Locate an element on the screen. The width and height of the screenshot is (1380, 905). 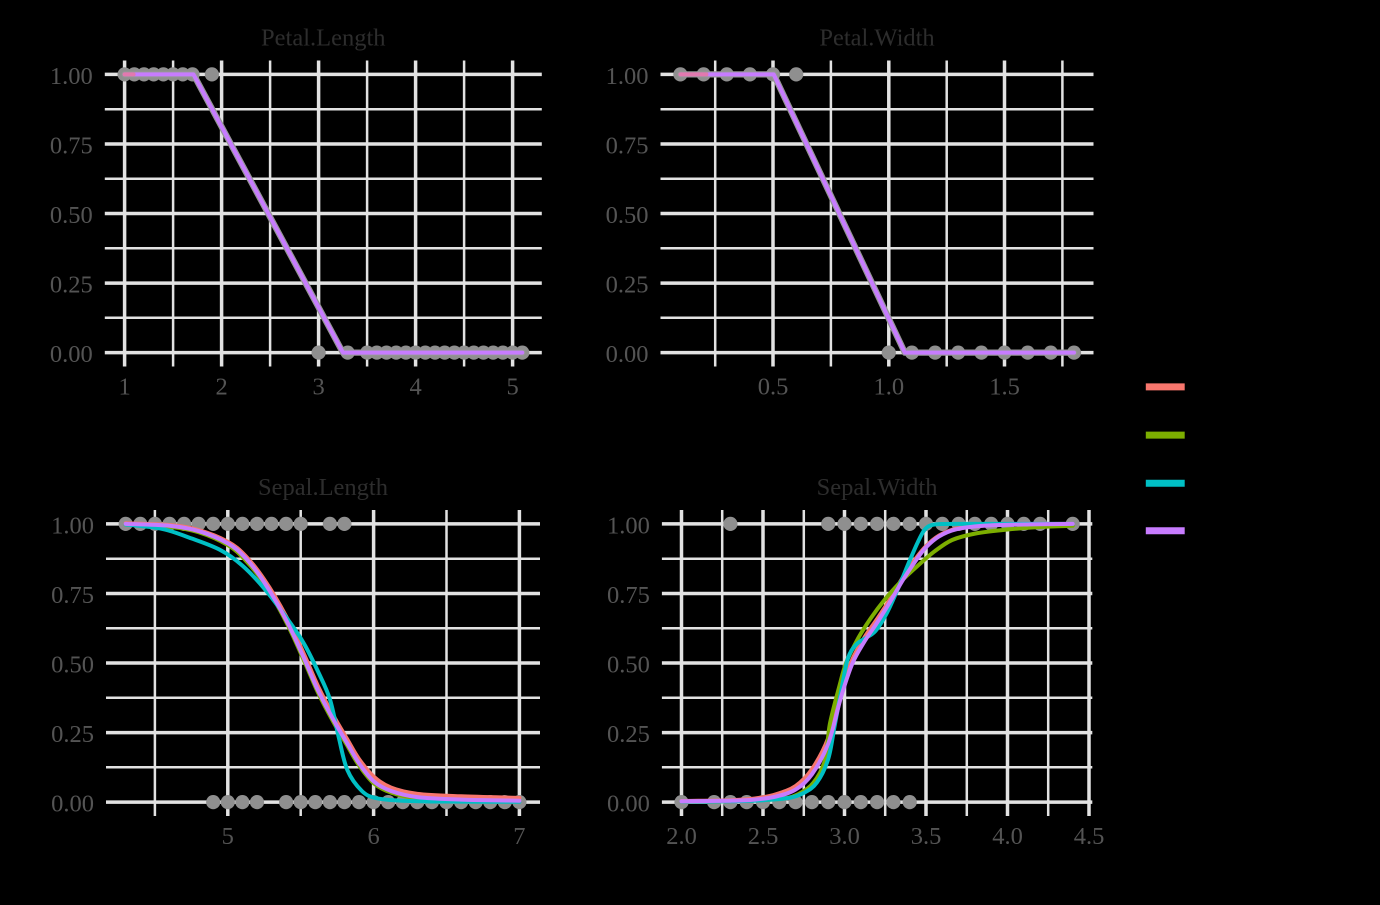
svg-text: Petal.Length is located at coordinates (323, 37).